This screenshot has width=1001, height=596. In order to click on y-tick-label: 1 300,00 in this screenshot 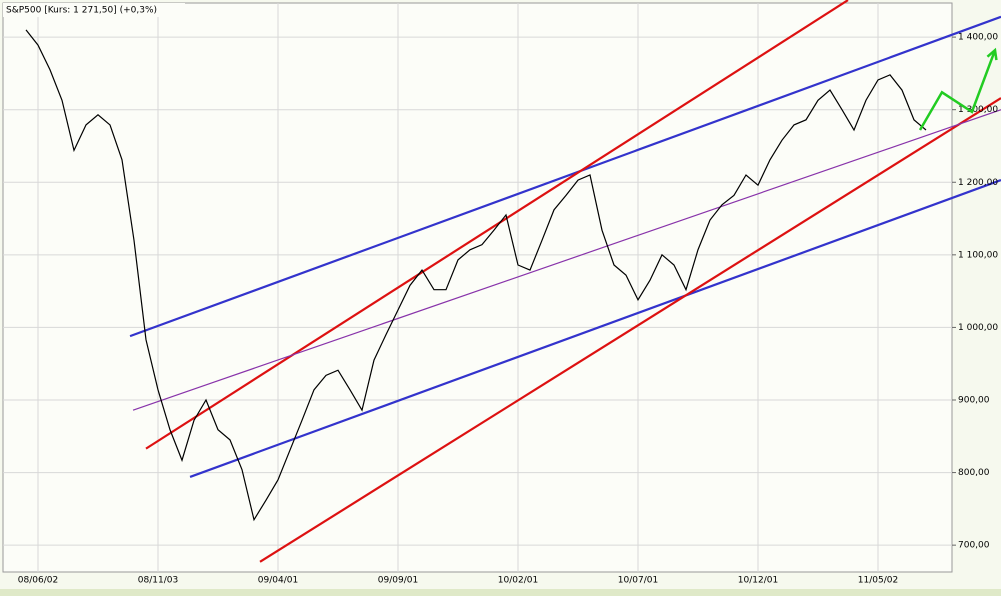, I will do `click(978, 110)`.